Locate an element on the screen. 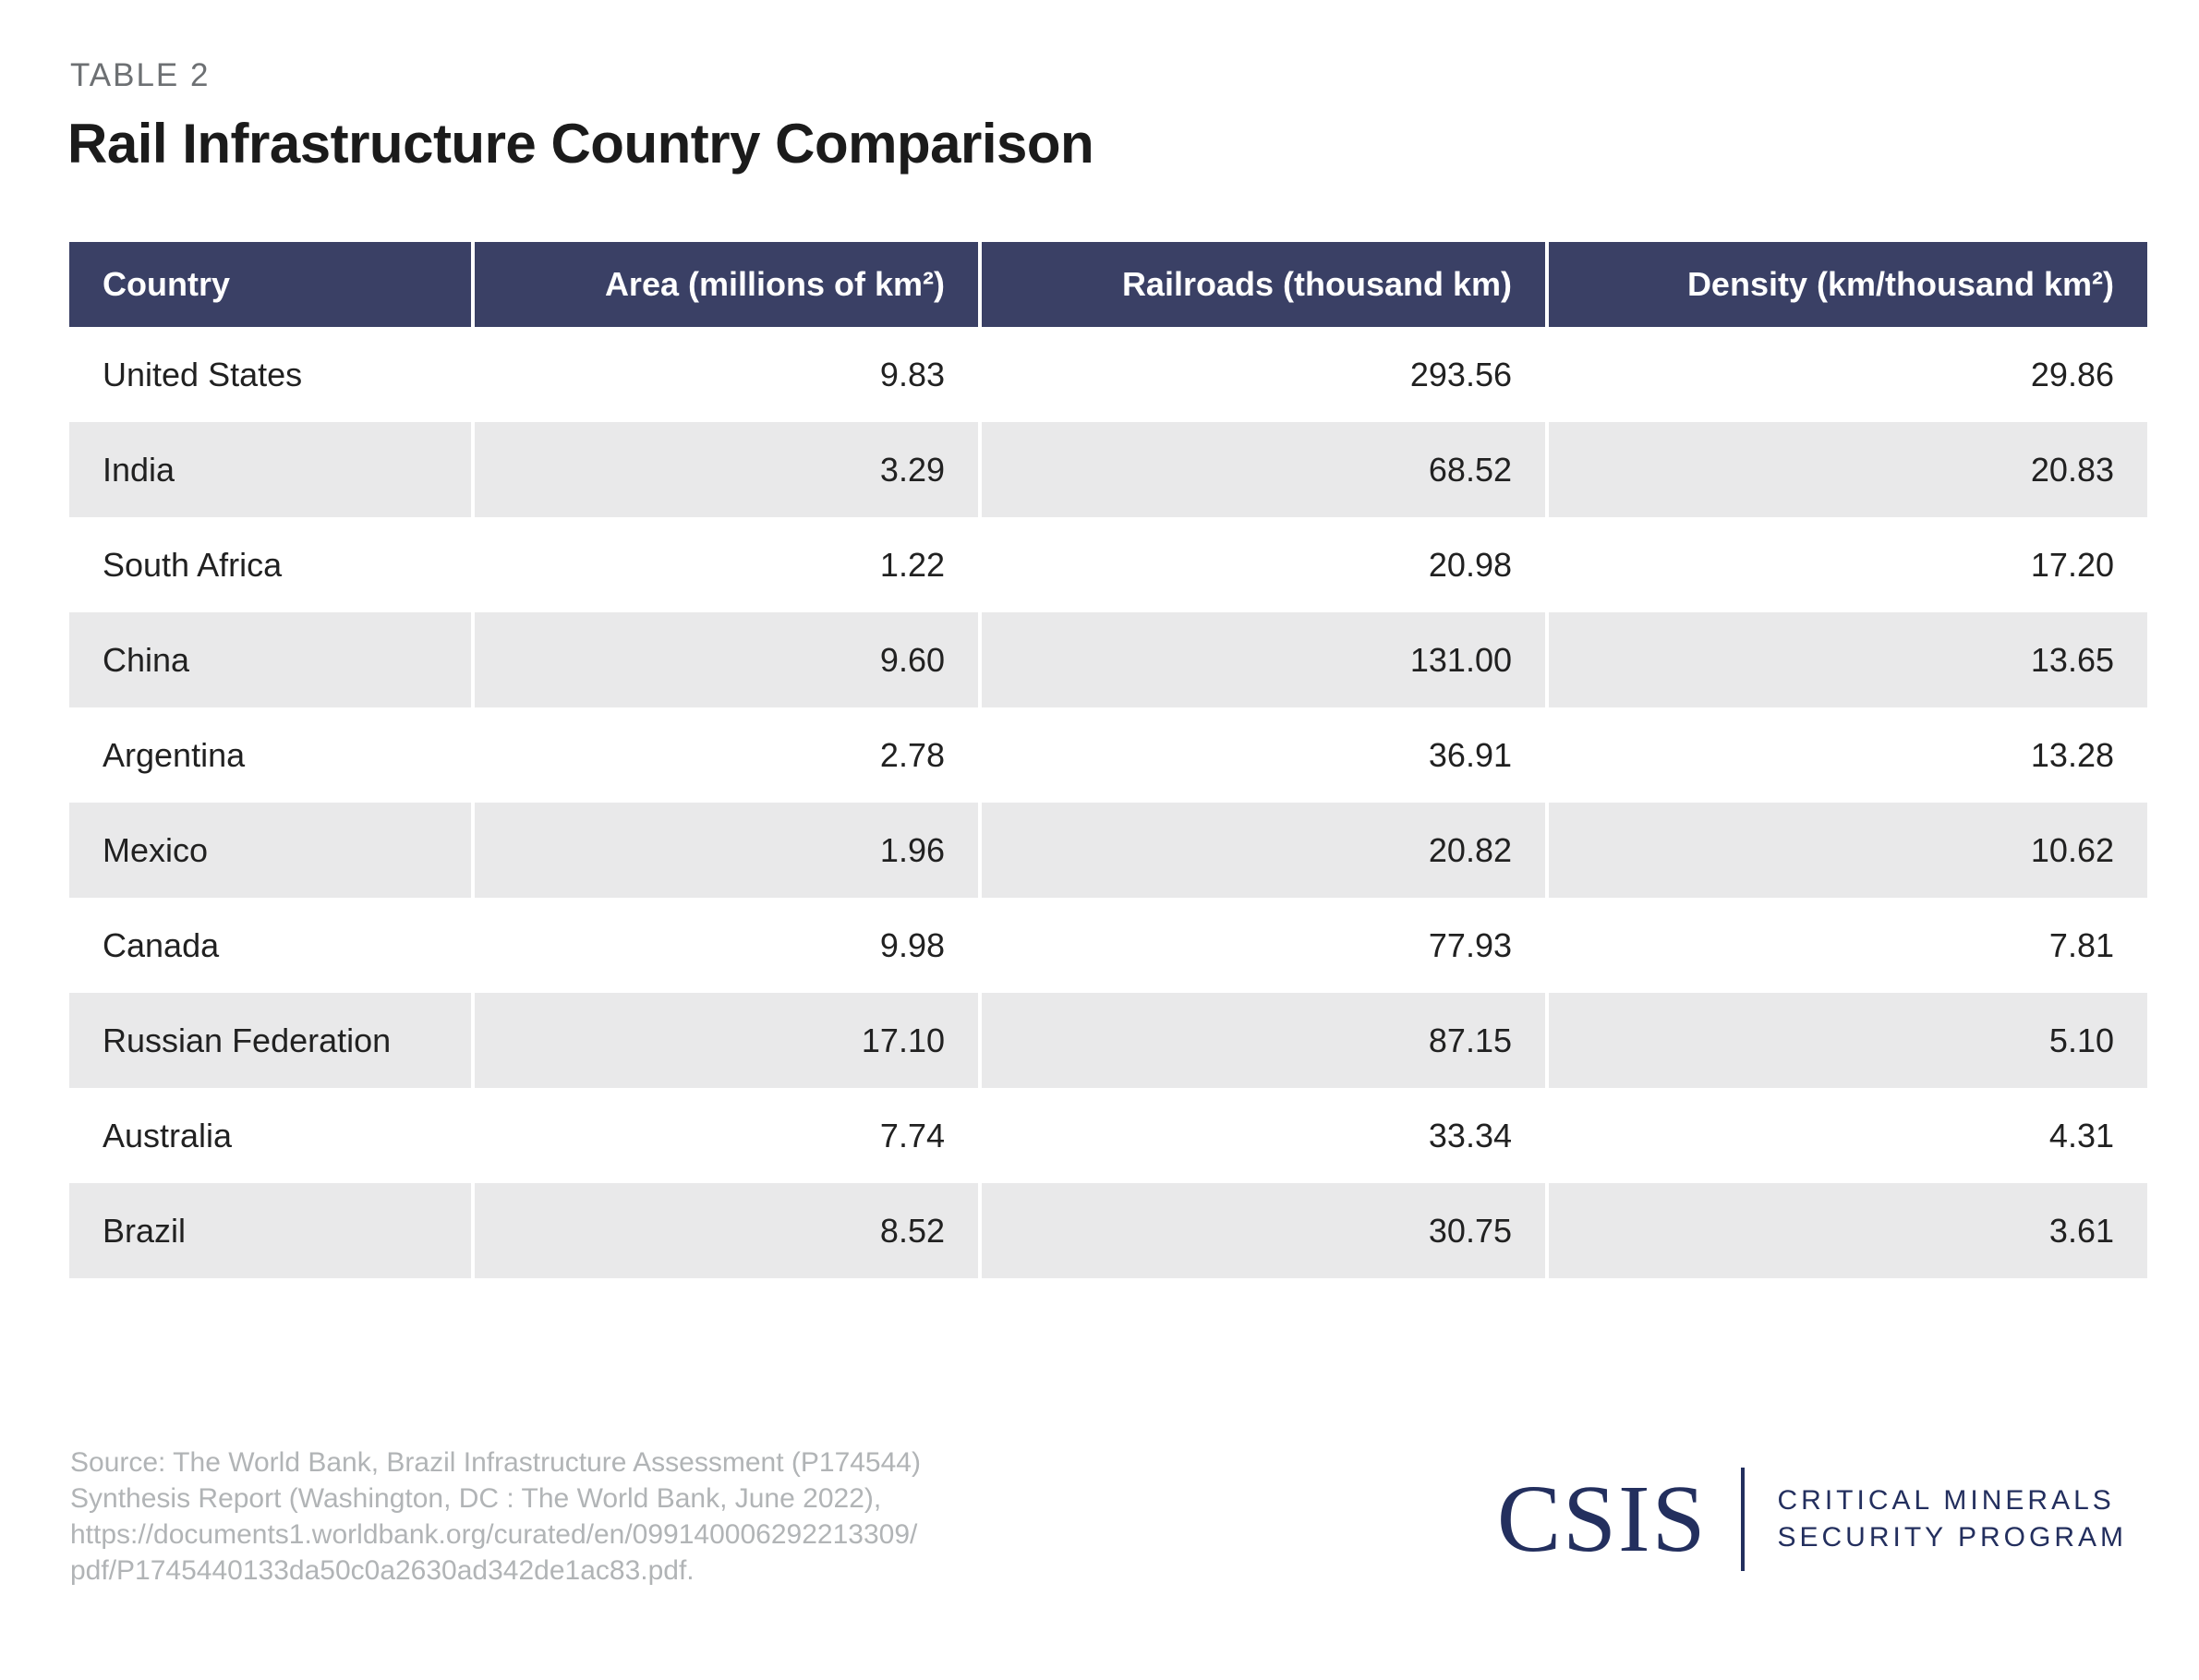  column-header-railroads: Railroads (thousand km) is located at coordinates (1262, 284).